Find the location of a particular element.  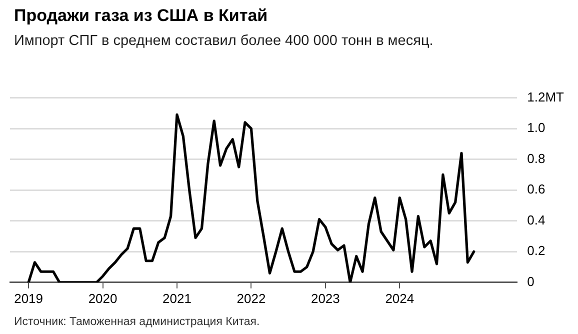

x-tick-label: 2021 is located at coordinates (177, 298).